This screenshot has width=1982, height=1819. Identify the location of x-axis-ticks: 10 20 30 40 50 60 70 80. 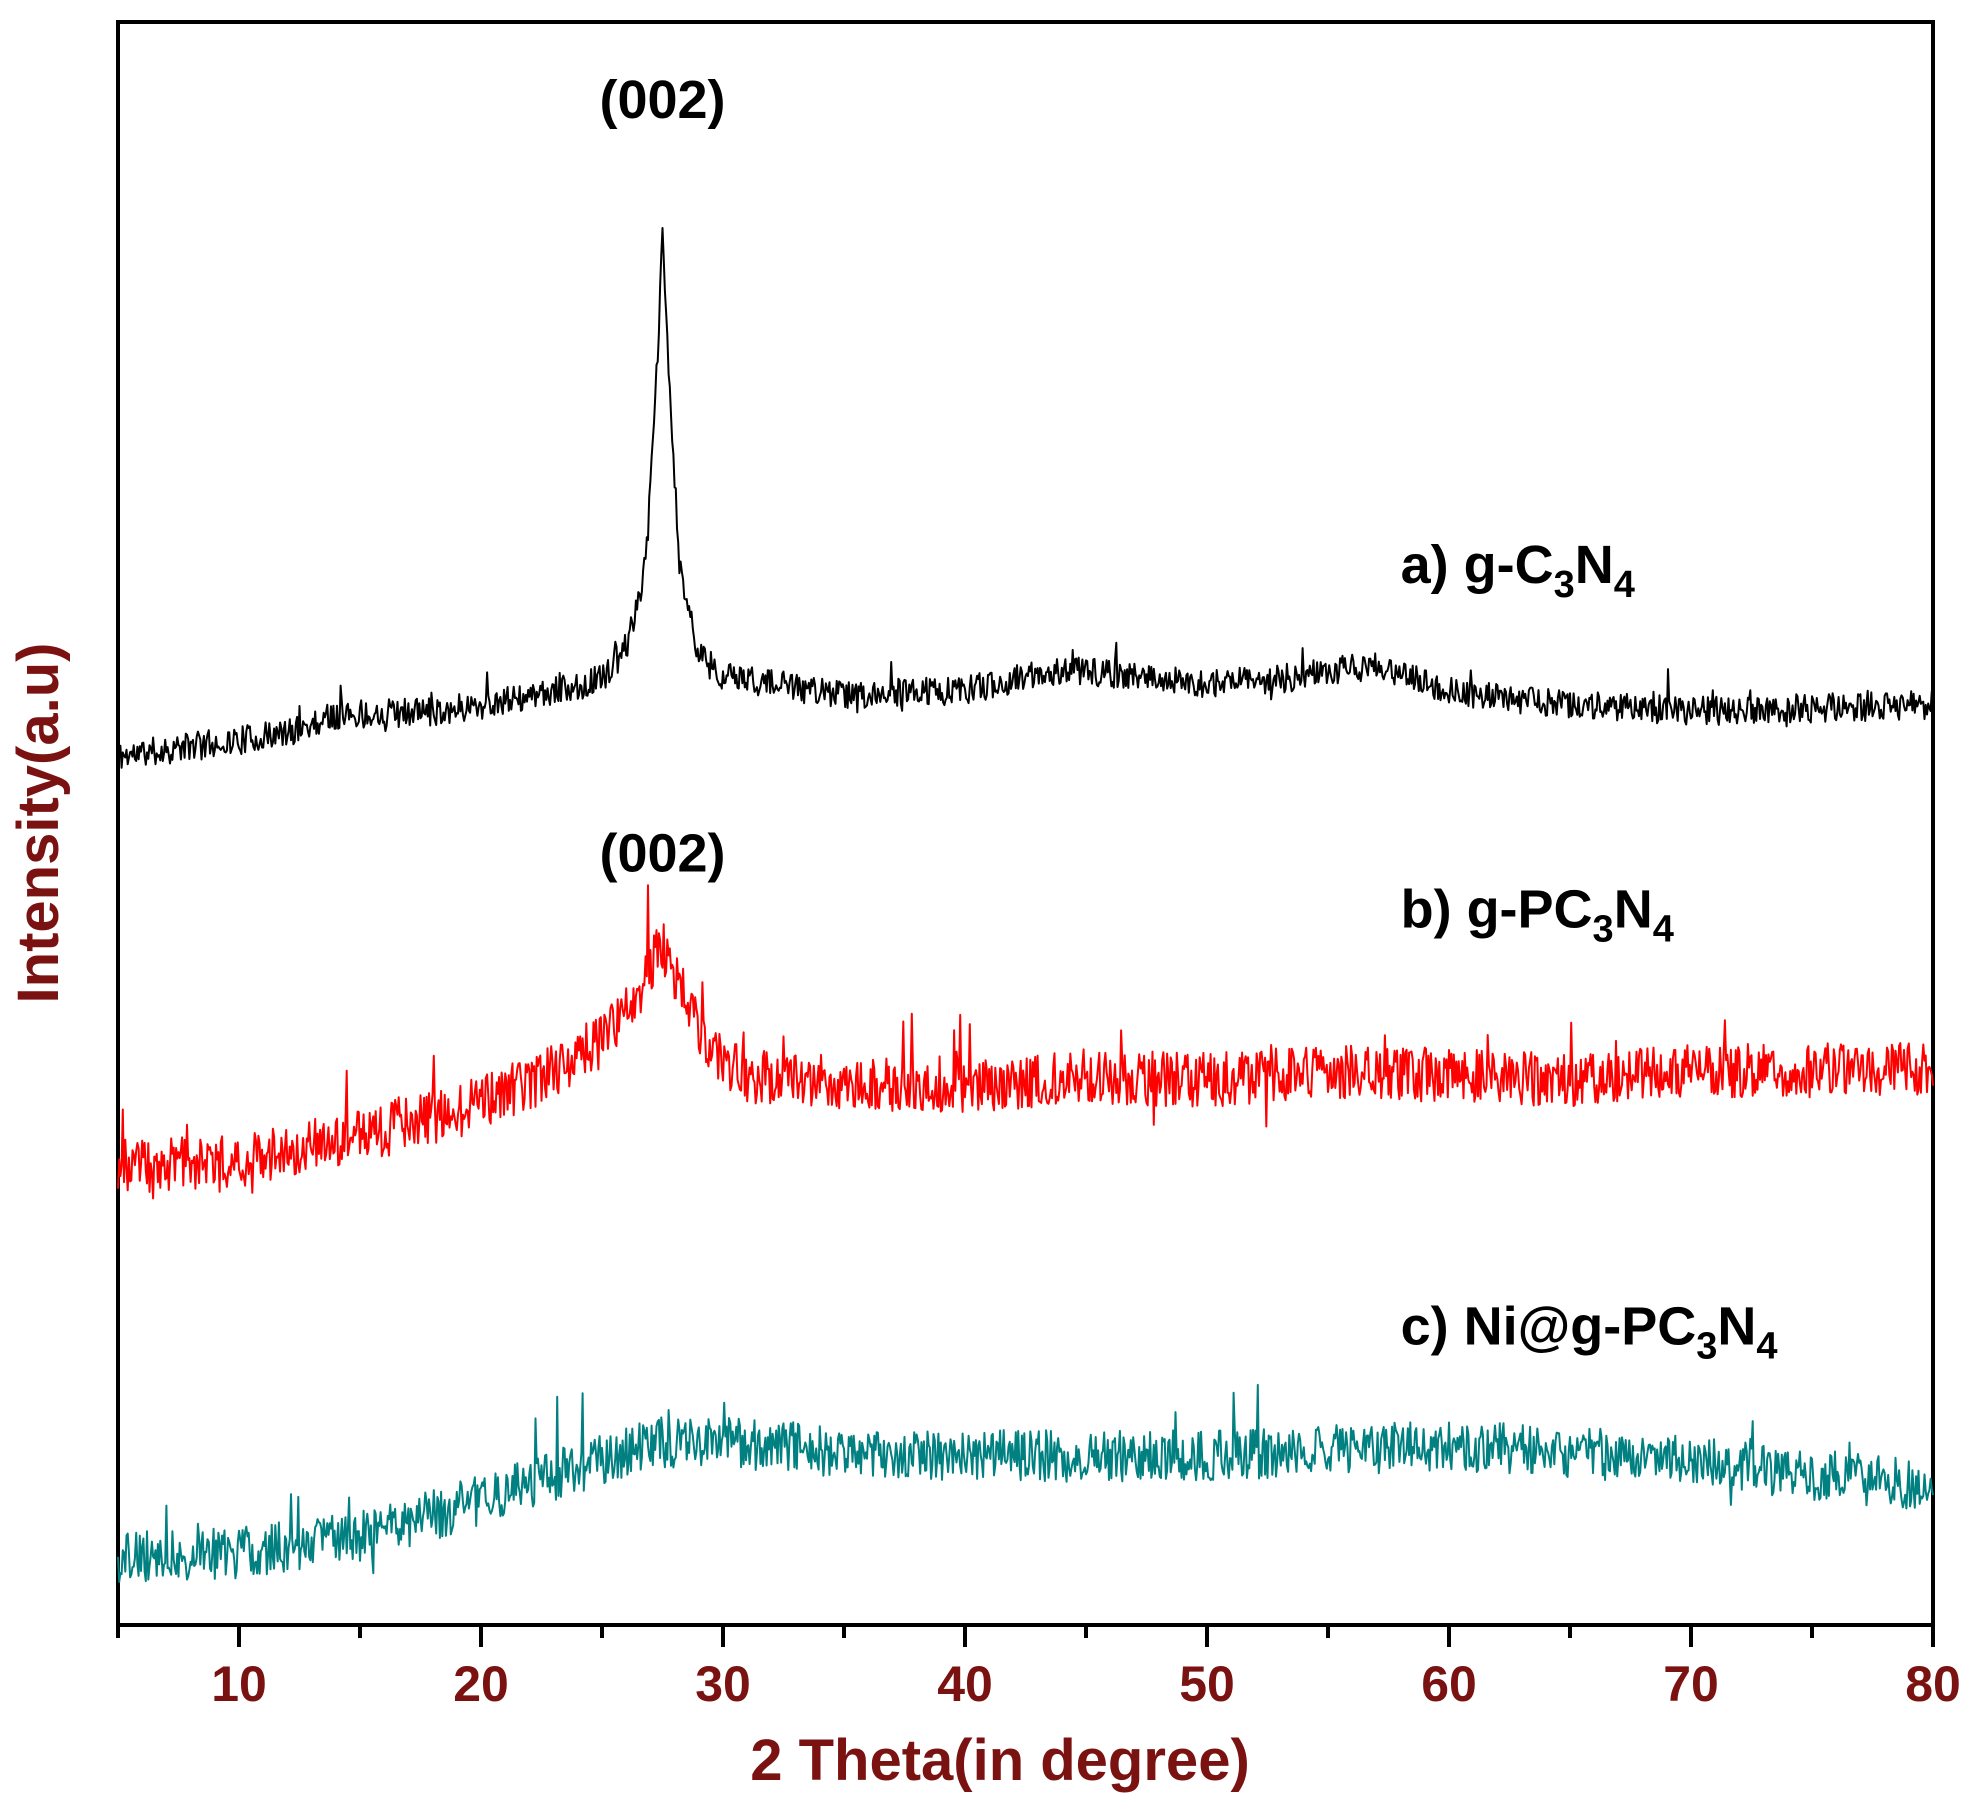
(1038, 1668).